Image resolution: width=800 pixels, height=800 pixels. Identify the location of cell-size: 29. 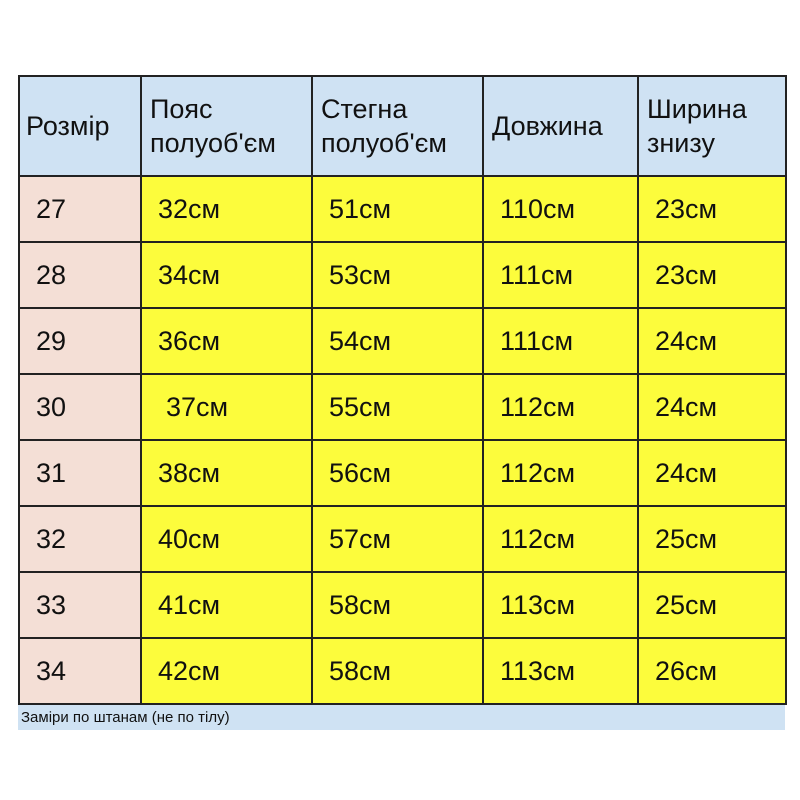
(80, 341).